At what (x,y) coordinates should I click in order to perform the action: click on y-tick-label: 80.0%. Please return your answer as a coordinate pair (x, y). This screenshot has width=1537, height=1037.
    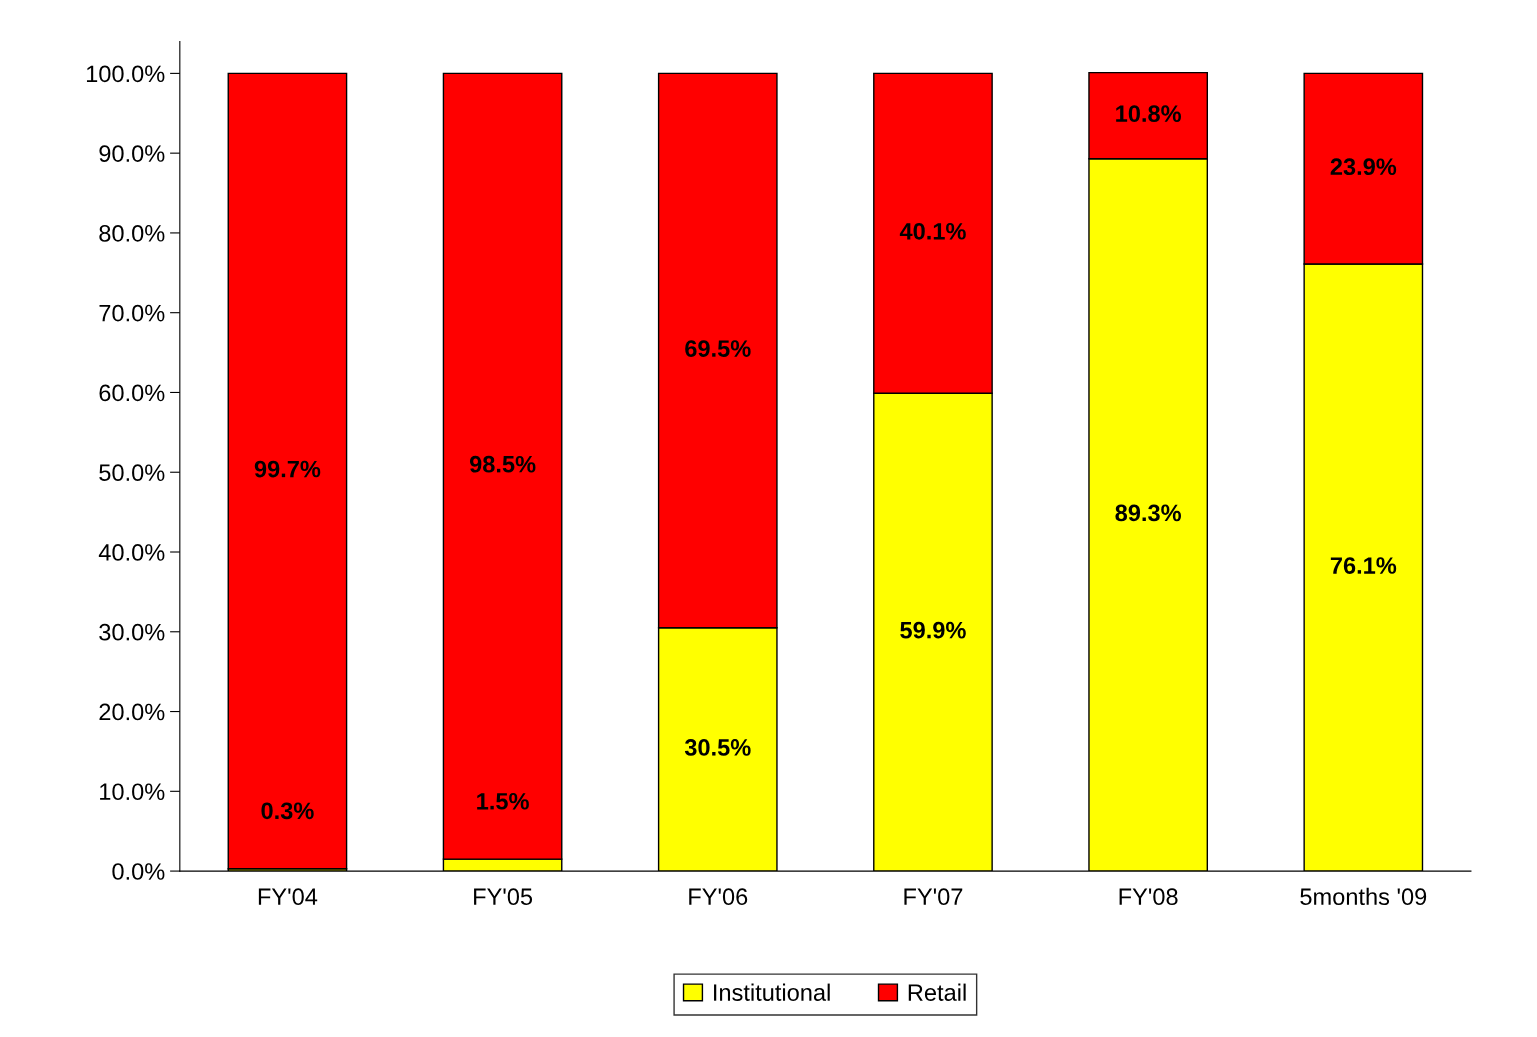
    Looking at the image, I should click on (132, 233).